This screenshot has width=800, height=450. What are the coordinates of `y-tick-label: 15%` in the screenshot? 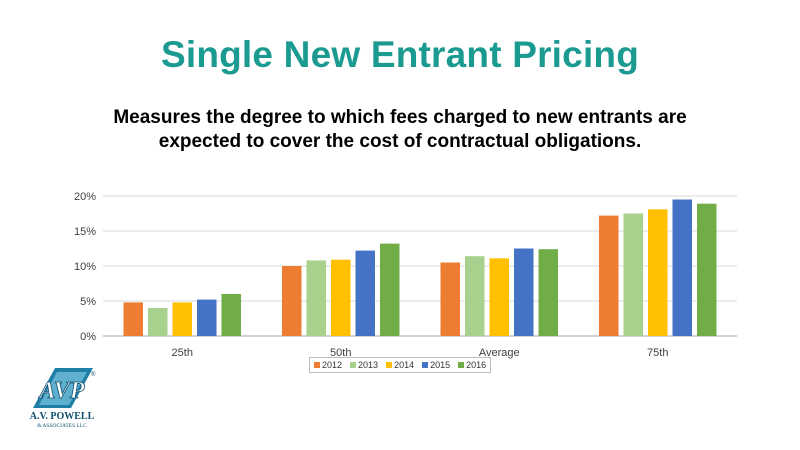 It's located at (85, 232).